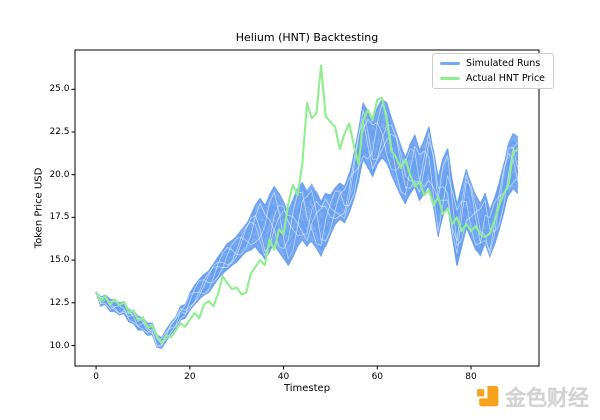 This screenshot has width=600, height=420. I want to click on legend-item-simulated-runs: Simulated Runs, so click(492, 63).